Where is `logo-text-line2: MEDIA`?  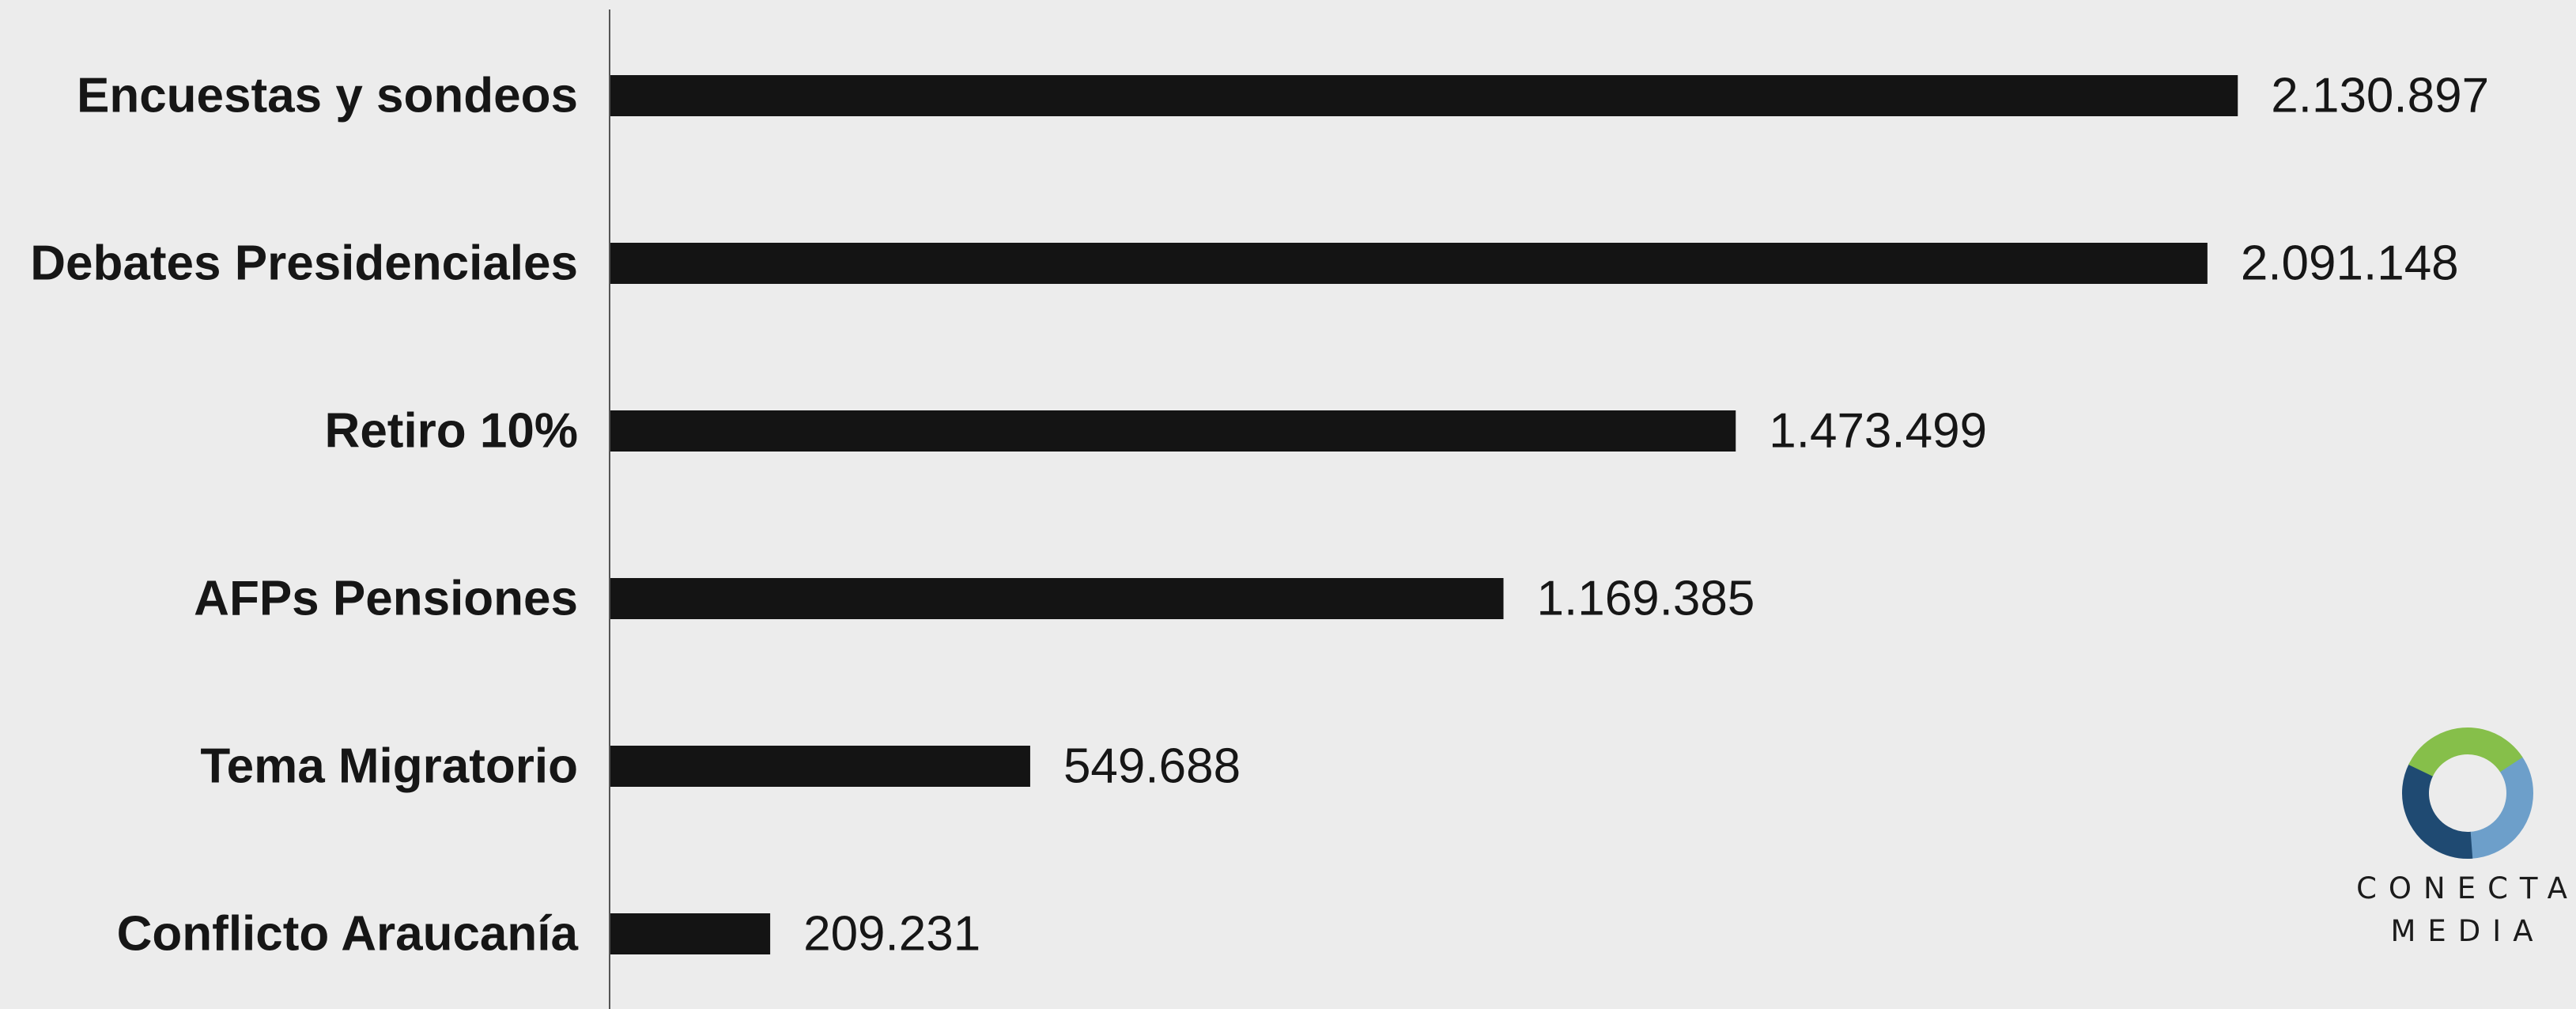 logo-text-line2: MEDIA is located at coordinates (2467, 931).